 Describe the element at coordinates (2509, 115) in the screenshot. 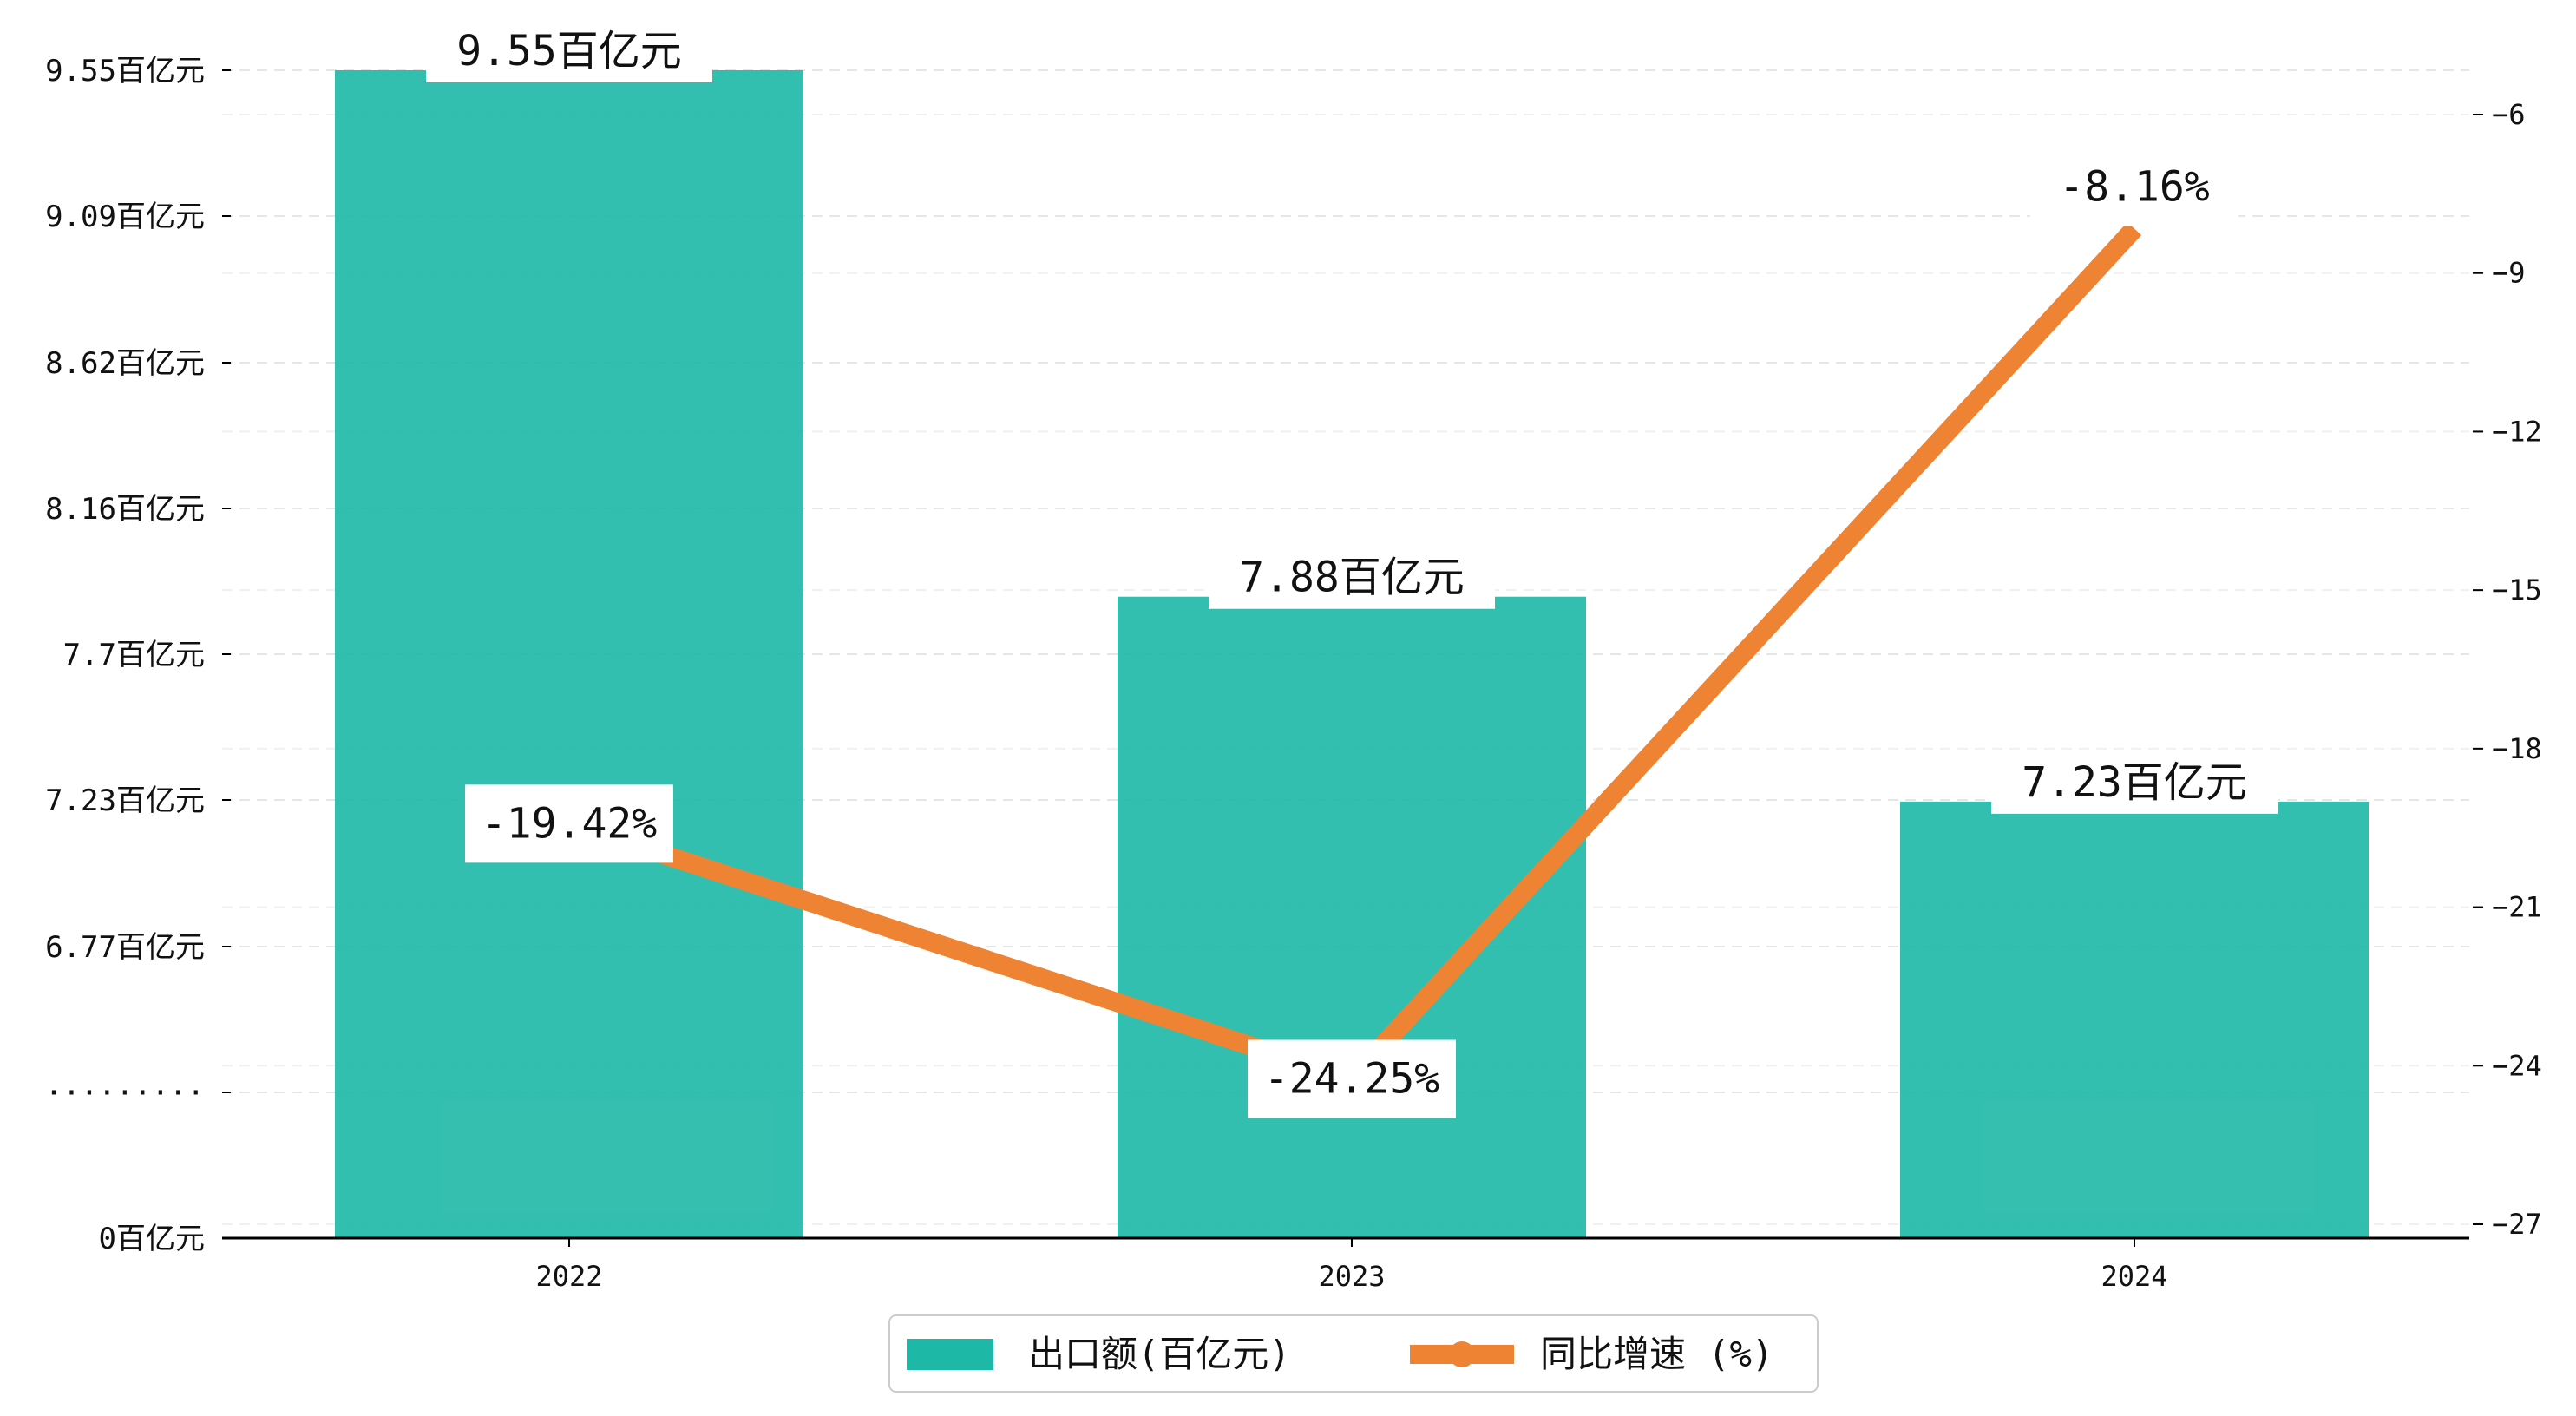

I see `right-tick-label: −6` at that location.